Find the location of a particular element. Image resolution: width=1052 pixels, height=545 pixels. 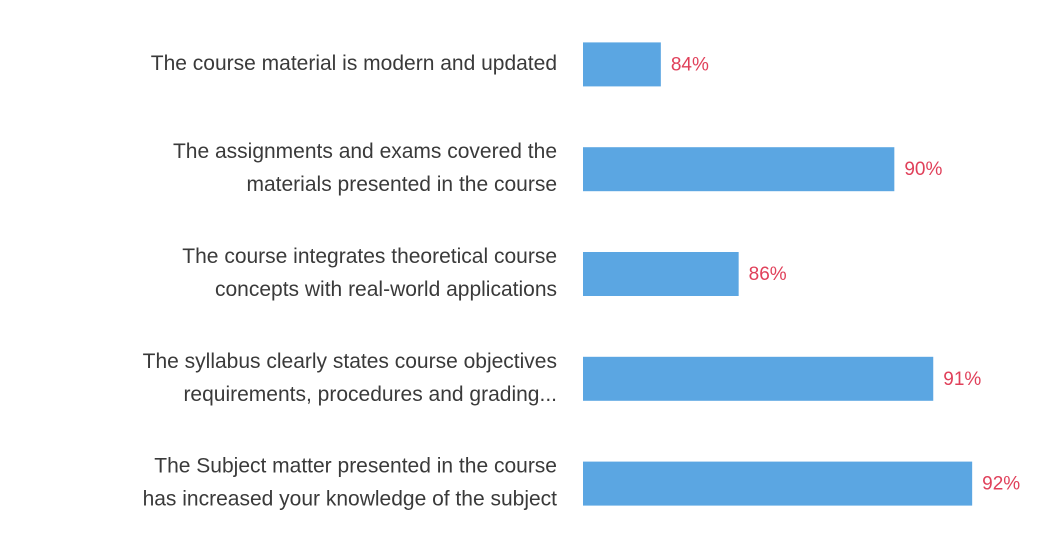

value-label: 92% is located at coordinates (1001, 484).